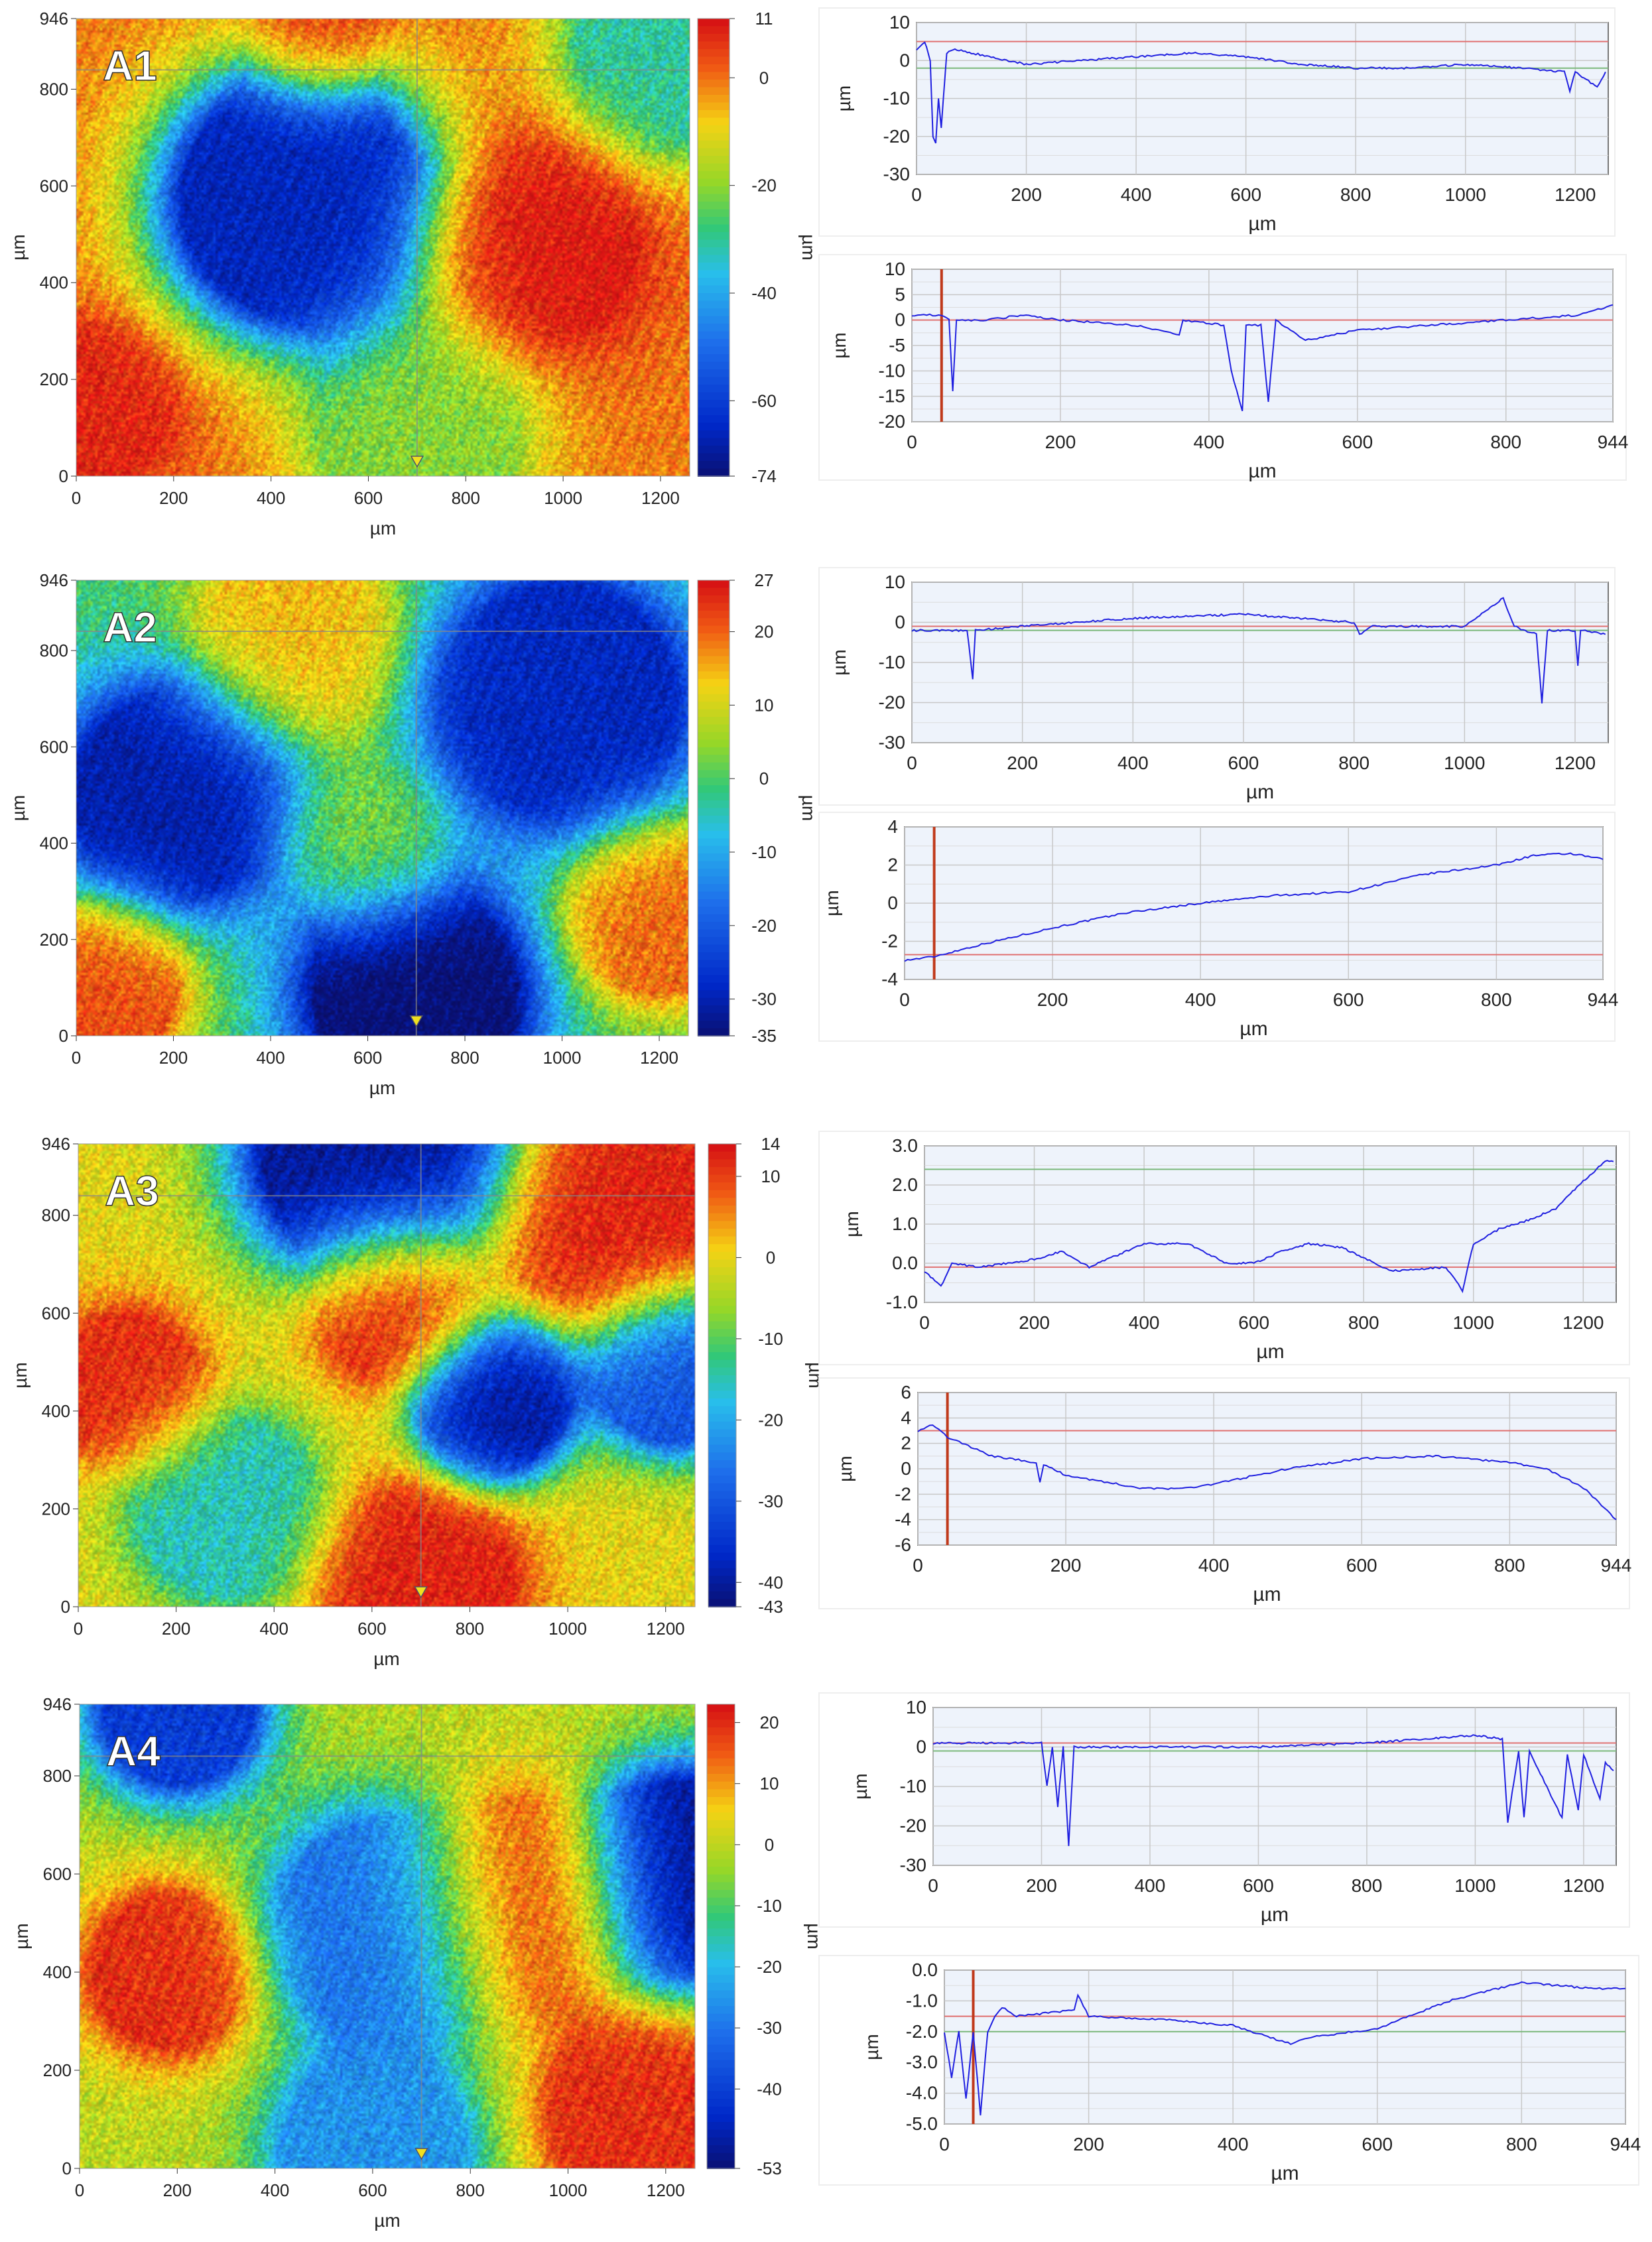 This screenshot has width=1652, height=2242. What do you see at coordinates (57, 1874) in the screenshot?
I see `y-tick-label: 600` at bounding box center [57, 1874].